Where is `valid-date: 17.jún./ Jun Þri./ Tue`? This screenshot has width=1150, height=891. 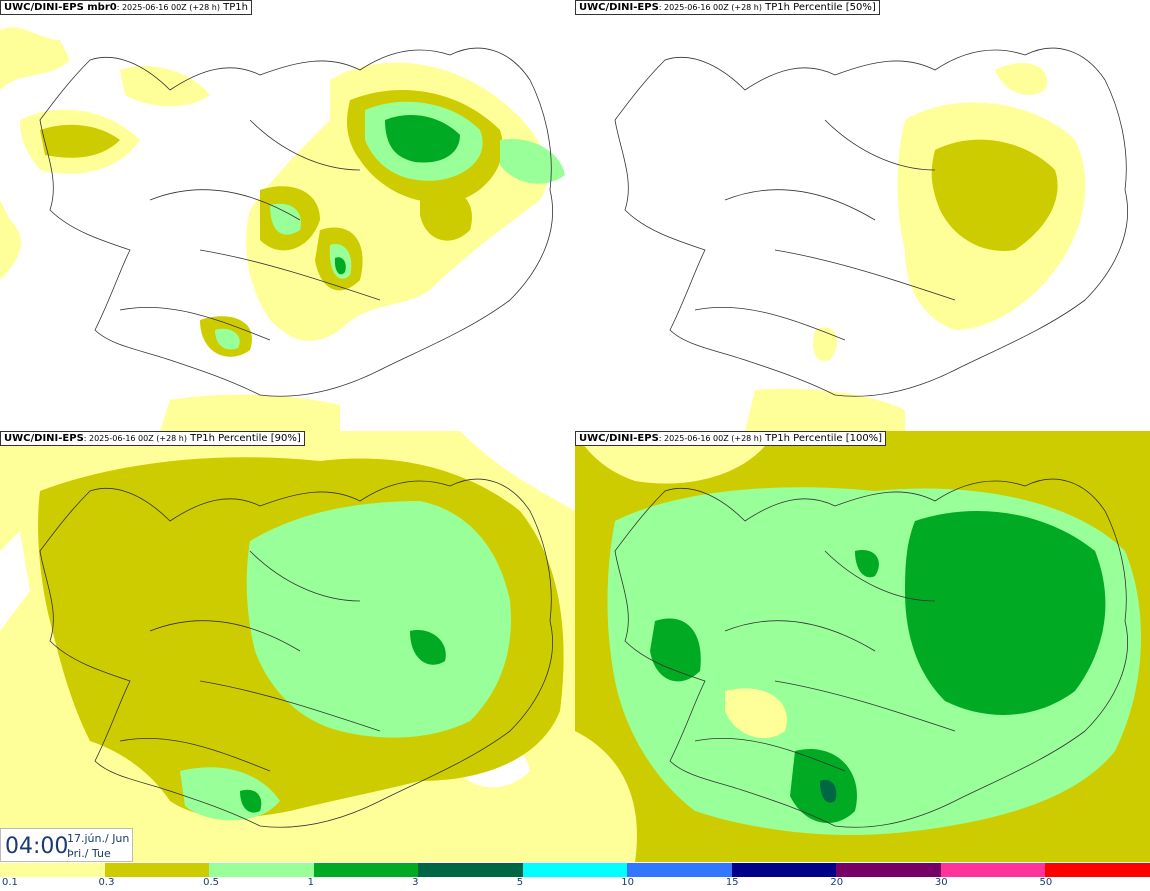
valid-date: 17.jún./ Jun Þri./ Tue is located at coordinates (98, 846).